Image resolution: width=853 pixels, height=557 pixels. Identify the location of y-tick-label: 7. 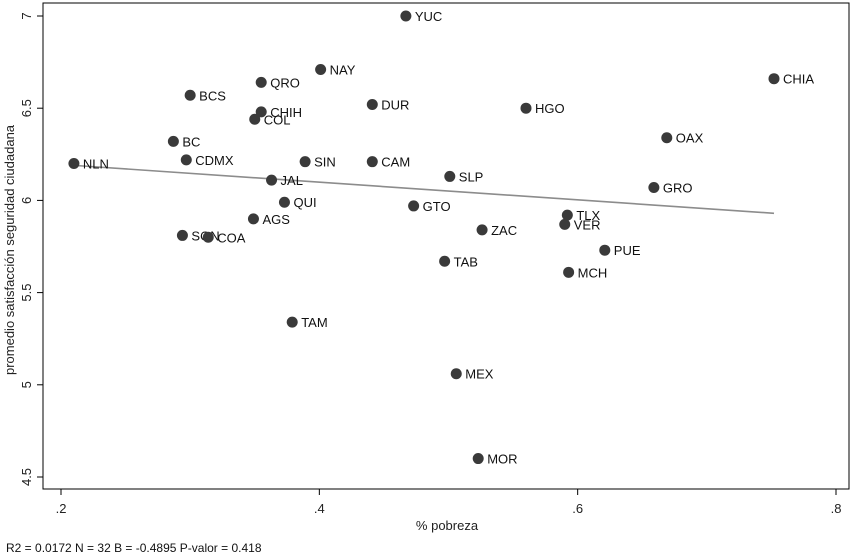
(26, 15).